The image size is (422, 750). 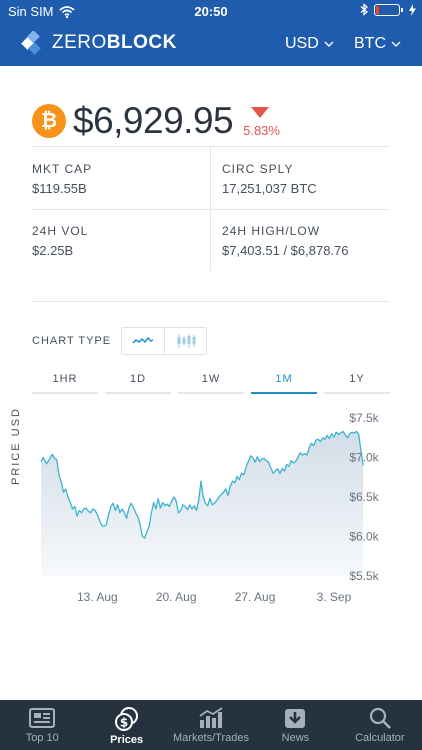 What do you see at coordinates (285, 250) in the screenshot?
I see `stat-value: $7,403.51 / $6,878.76` at bounding box center [285, 250].